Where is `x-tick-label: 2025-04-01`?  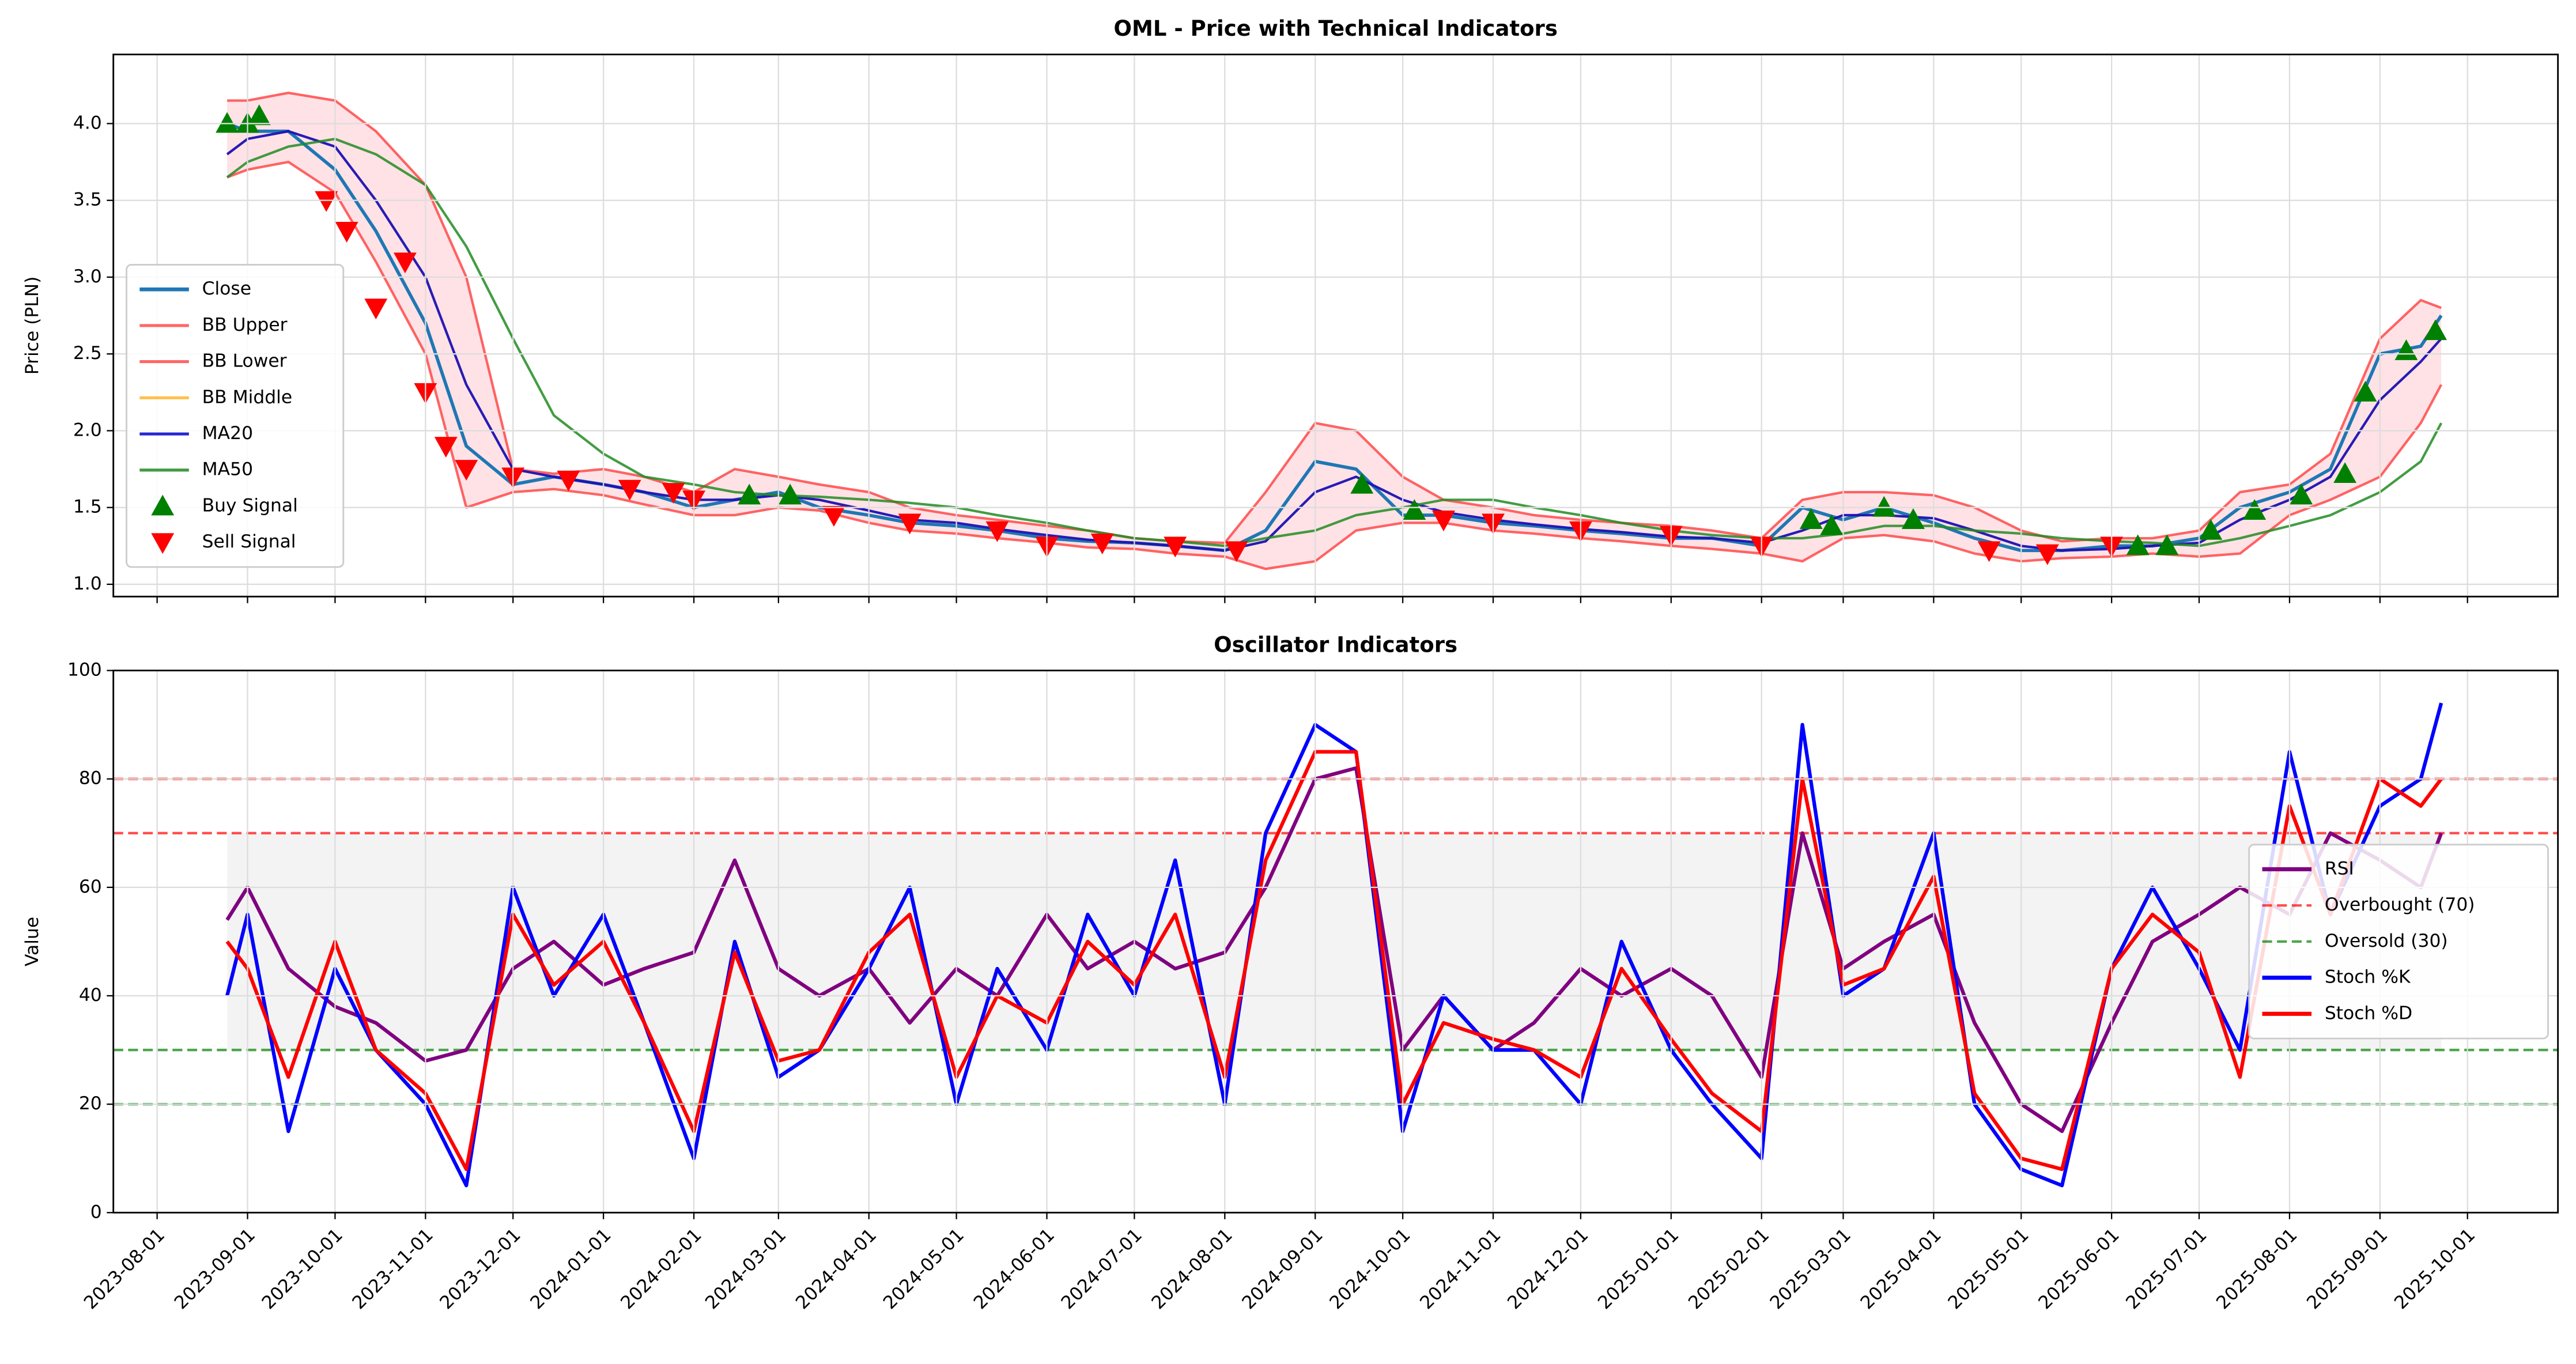 x-tick-label: 2025-04-01 is located at coordinates (1901, 1269).